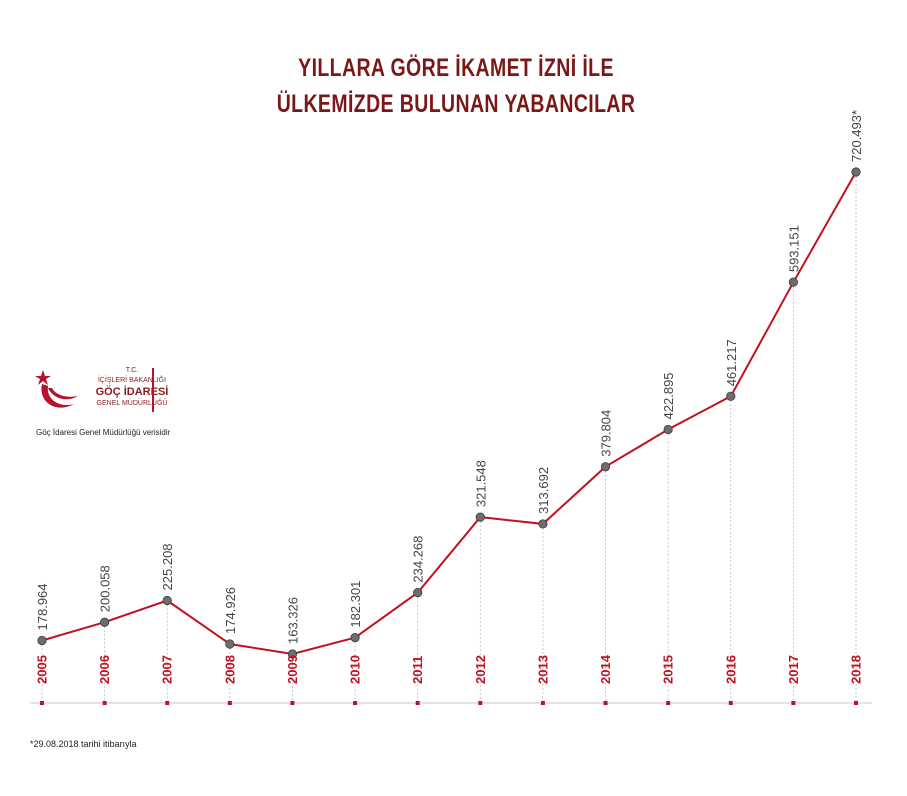  What do you see at coordinates (355, 669) in the screenshot?
I see `x-tick-label: 2010` at bounding box center [355, 669].